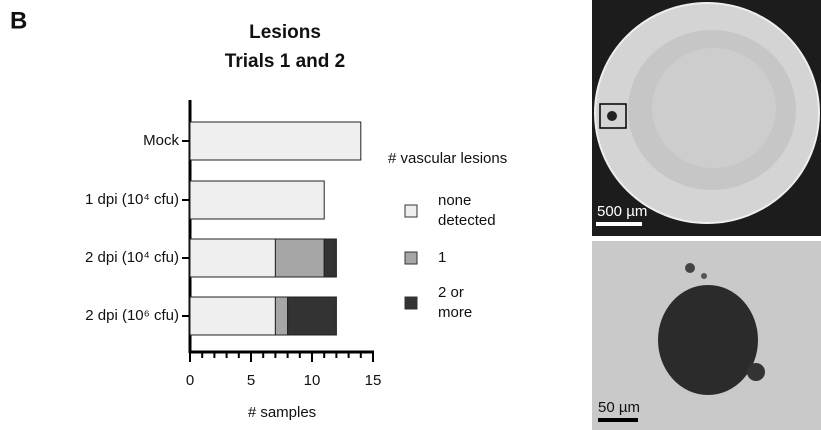 The image size is (821, 430). I want to click on legend-label: 1, so click(442, 257).